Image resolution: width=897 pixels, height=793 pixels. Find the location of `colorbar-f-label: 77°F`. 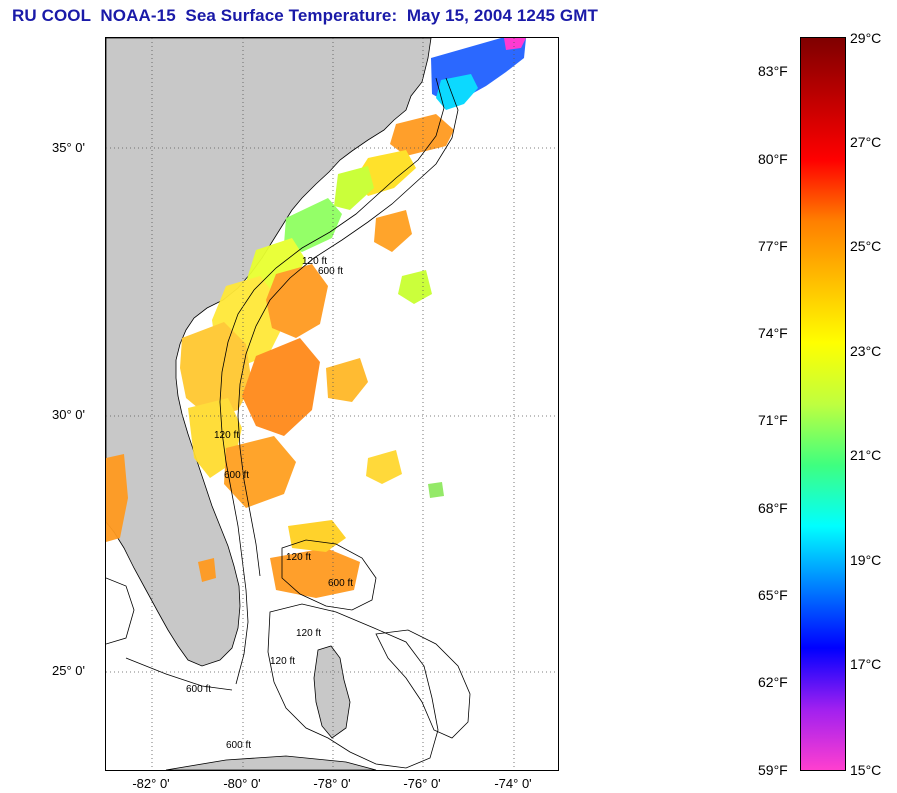

colorbar-f-label: 77°F is located at coordinates (773, 246).